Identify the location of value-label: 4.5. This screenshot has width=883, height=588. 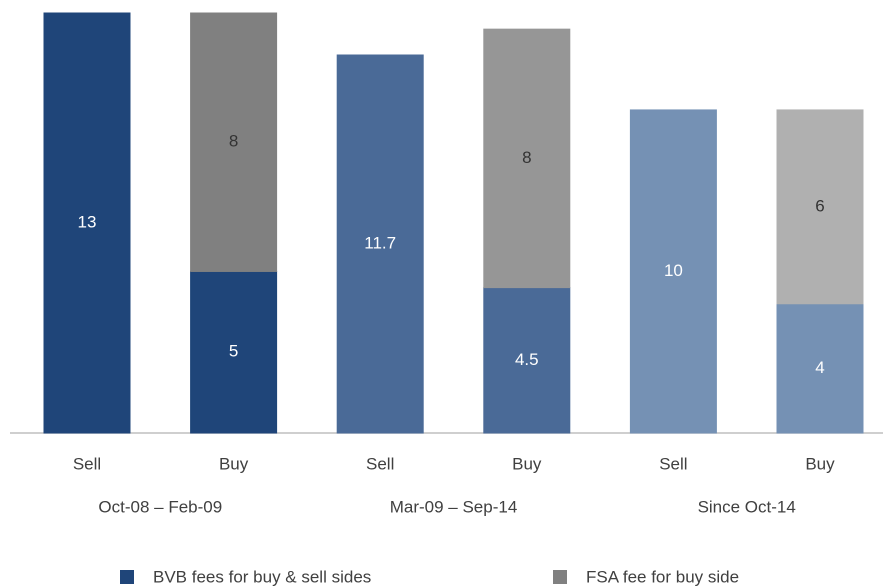
(527, 359).